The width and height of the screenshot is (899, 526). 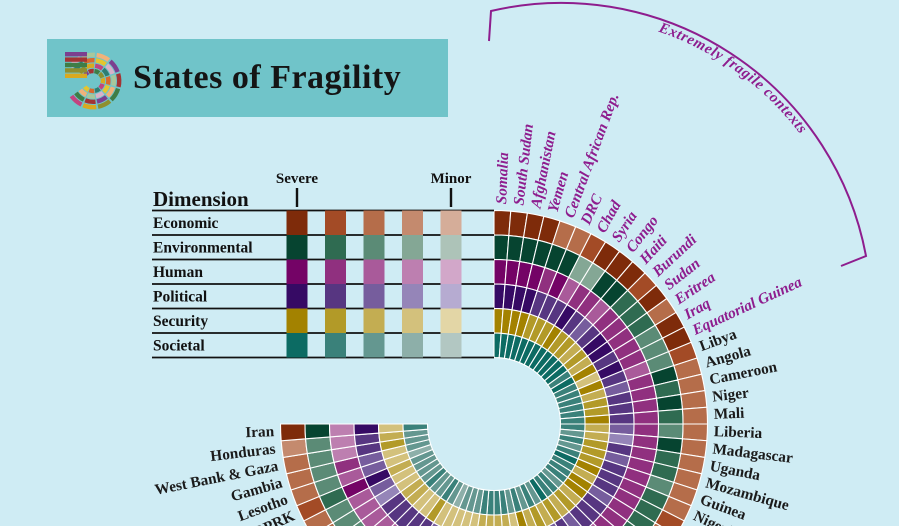 What do you see at coordinates (738, 432) in the screenshot?
I see `country-label: Liberia` at bounding box center [738, 432].